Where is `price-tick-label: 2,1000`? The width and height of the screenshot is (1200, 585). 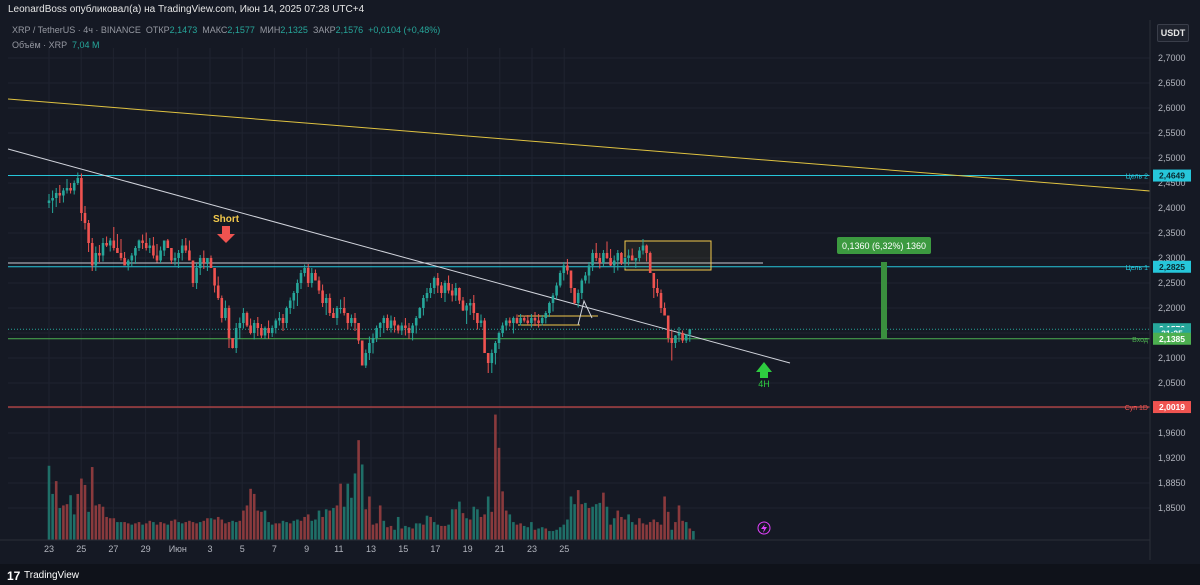
price-tick-label: 2,1000 is located at coordinates (1172, 358).